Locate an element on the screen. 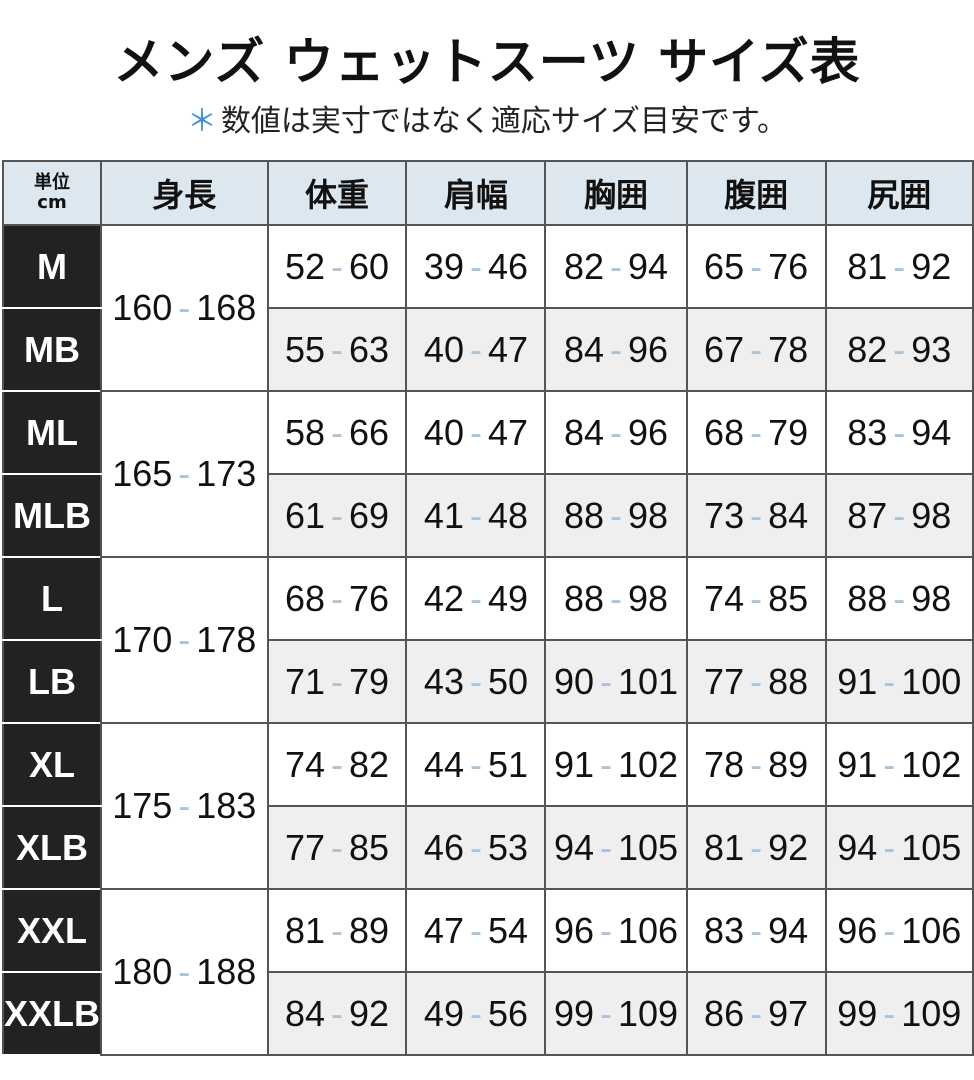 The width and height of the screenshot is (974, 1080). unit-header: 単位 cm is located at coordinates (52, 193).